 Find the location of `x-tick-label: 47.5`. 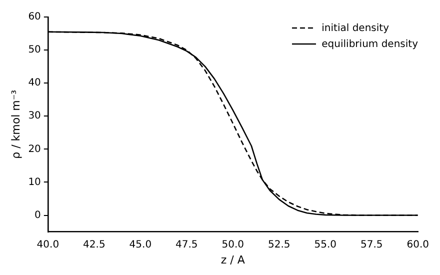

x-tick-label: 47.5 is located at coordinates (187, 244).